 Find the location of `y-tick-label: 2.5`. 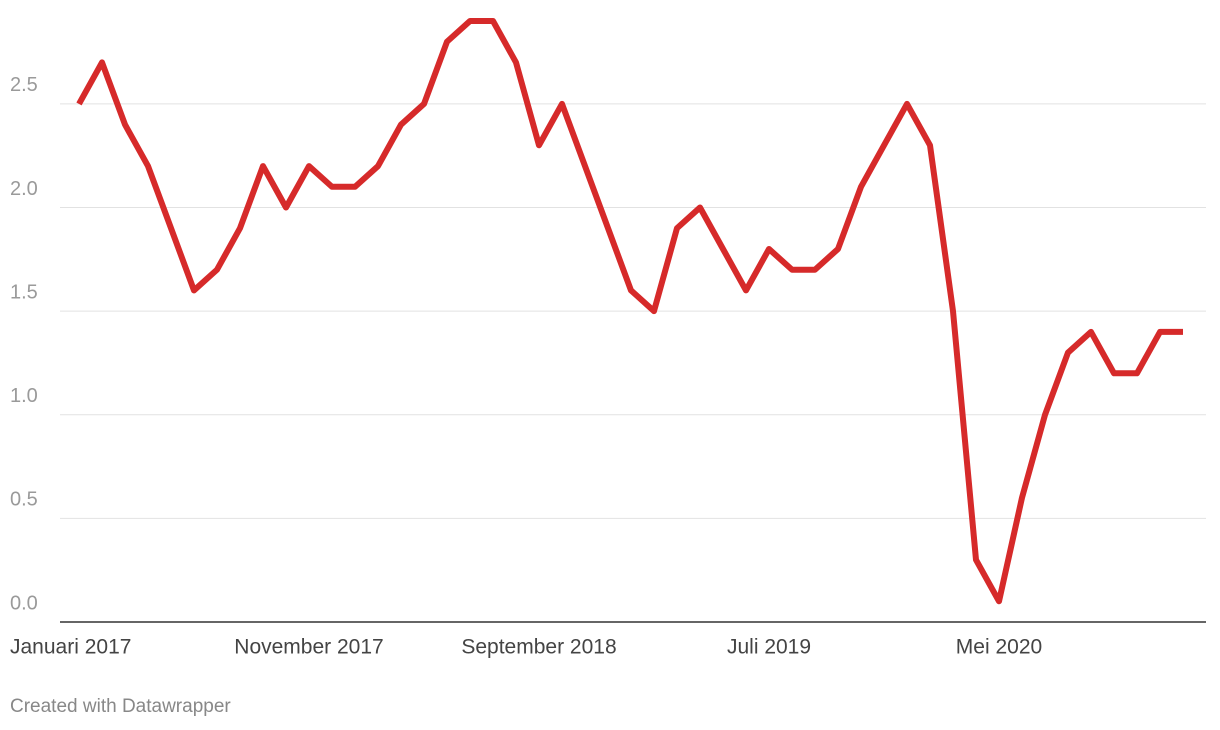

y-tick-label: 2.5 is located at coordinates (24, 85).